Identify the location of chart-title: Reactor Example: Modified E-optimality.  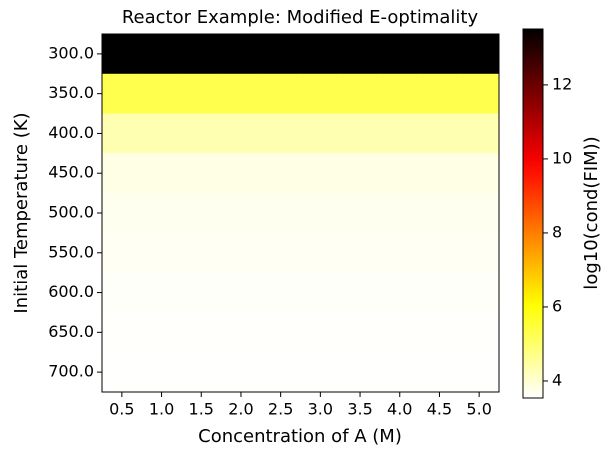
(300, 17).